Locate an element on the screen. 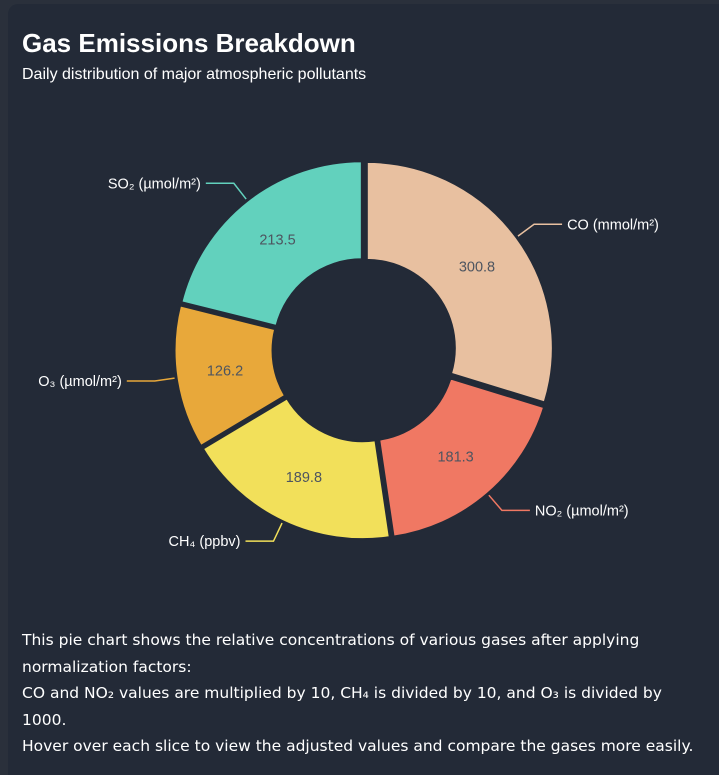  category-label-co: CO (mmol/m²) is located at coordinates (613, 225).